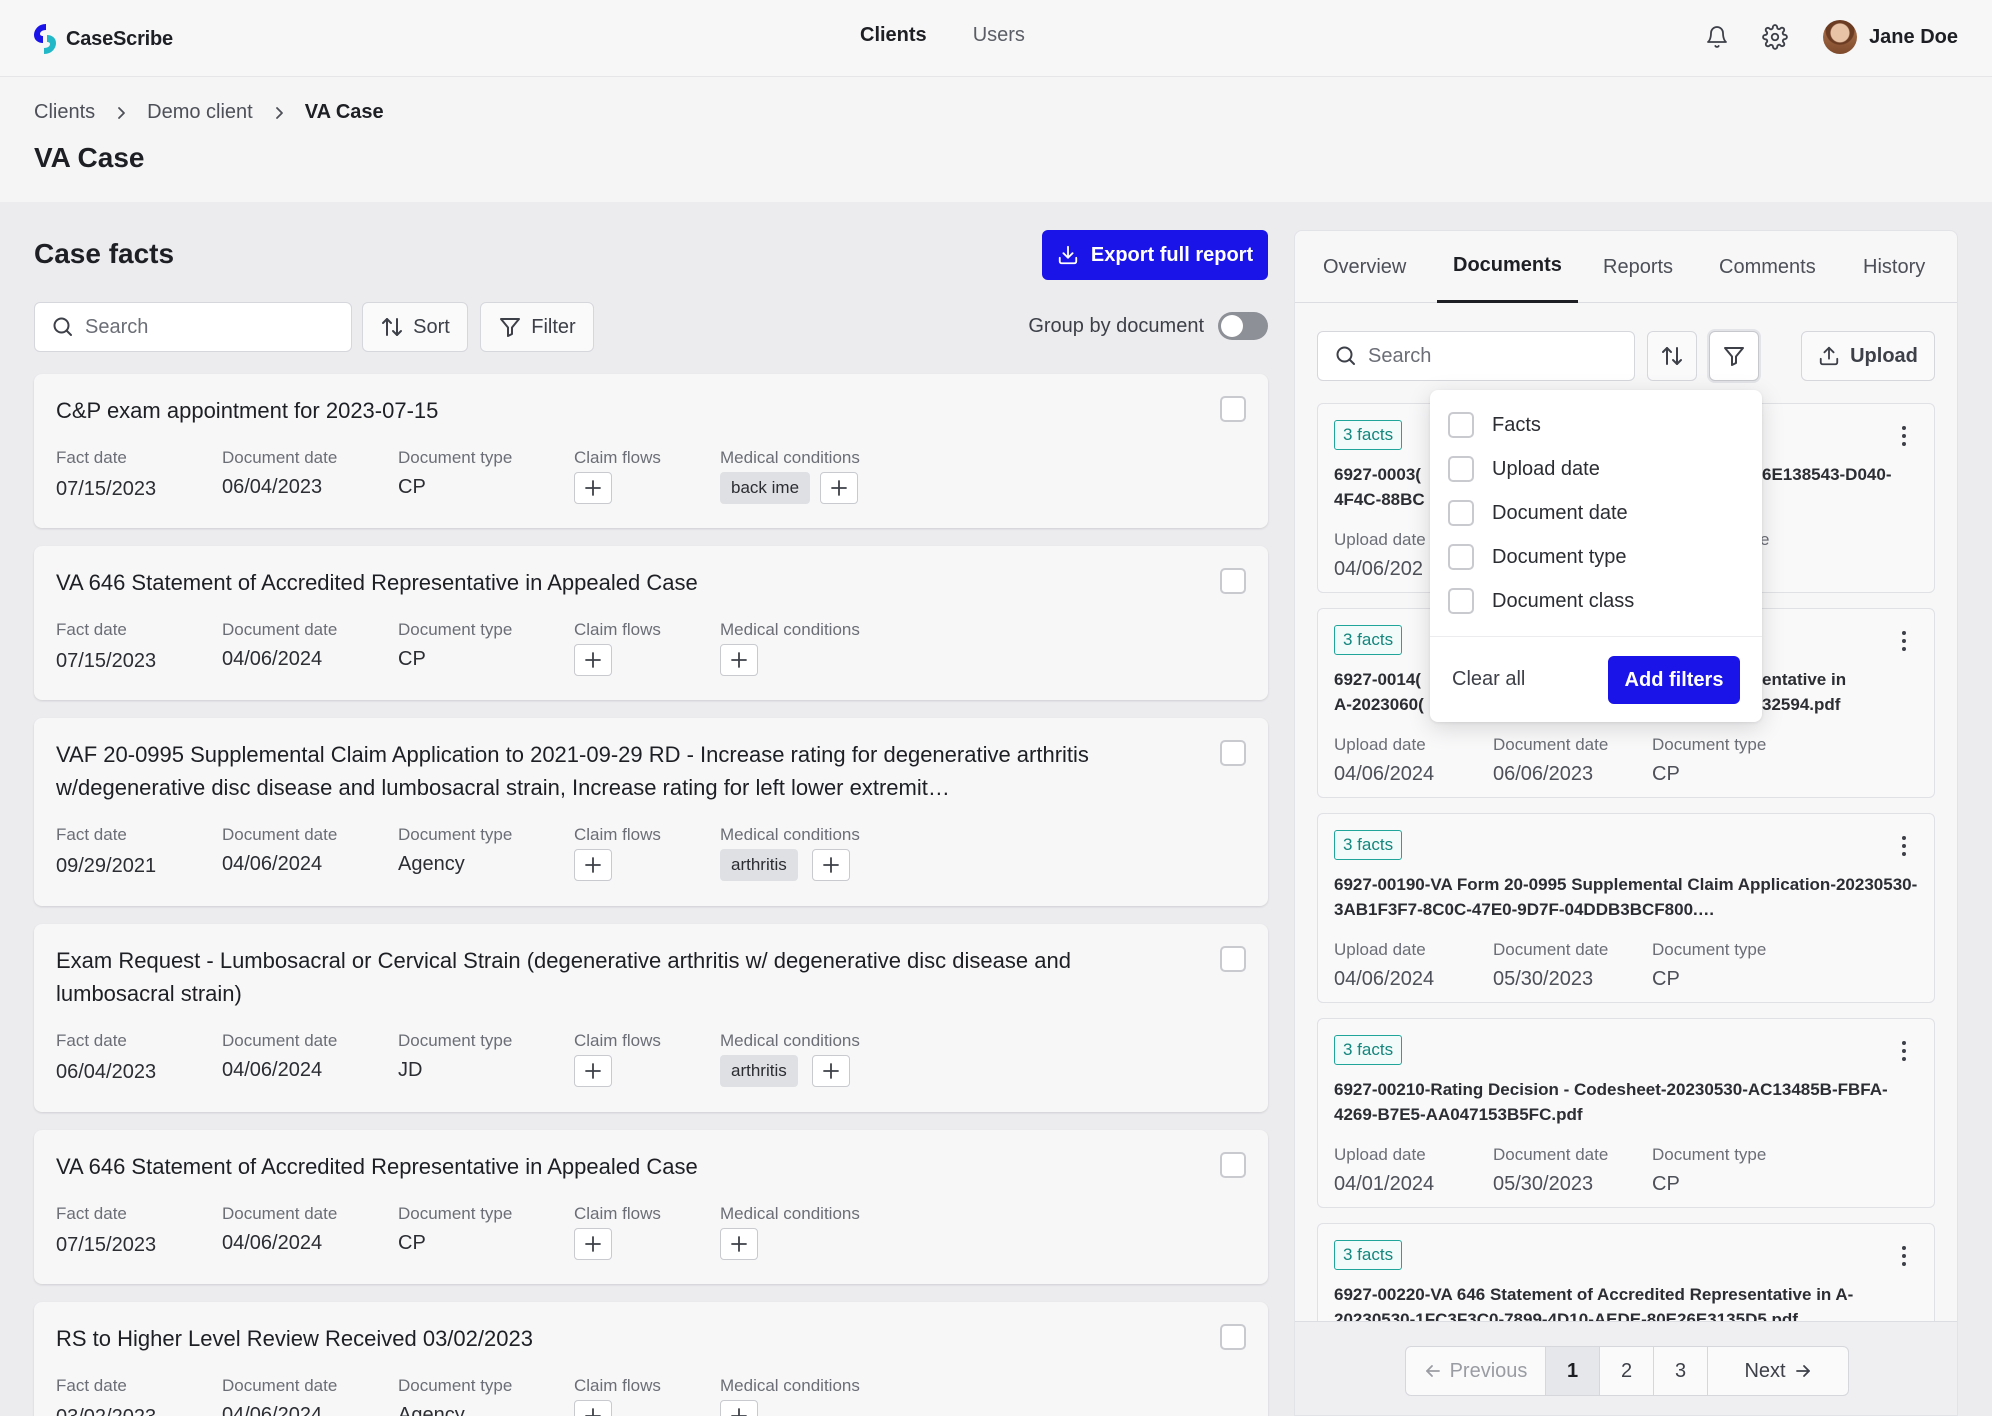  What do you see at coordinates (1802, 1371) in the screenshot?
I see `arrow-right-icon` at bounding box center [1802, 1371].